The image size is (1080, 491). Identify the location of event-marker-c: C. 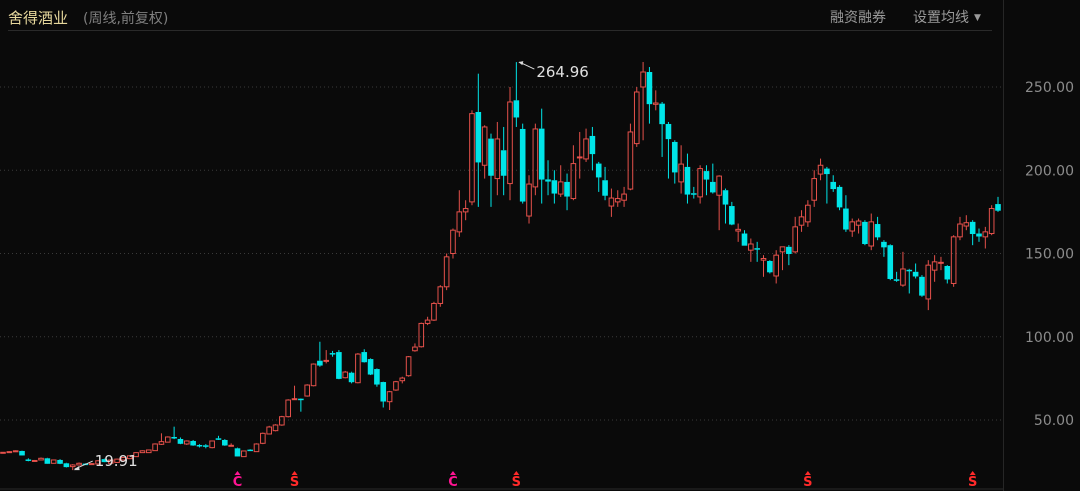
(453, 480).